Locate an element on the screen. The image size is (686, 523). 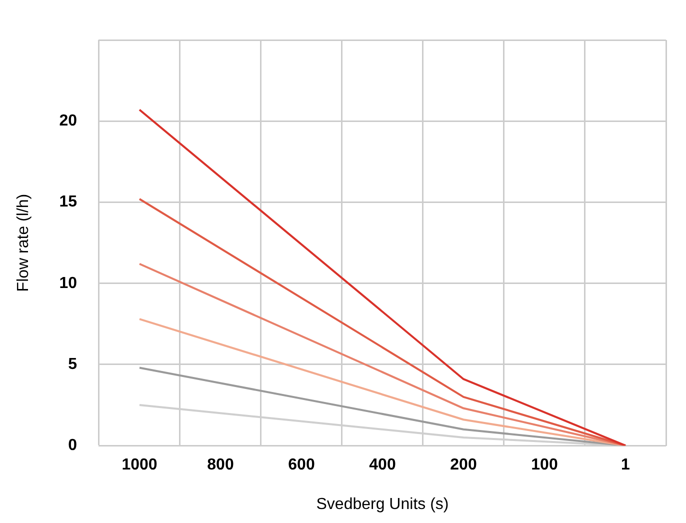
x-tick-label: 400 is located at coordinates (382, 465).